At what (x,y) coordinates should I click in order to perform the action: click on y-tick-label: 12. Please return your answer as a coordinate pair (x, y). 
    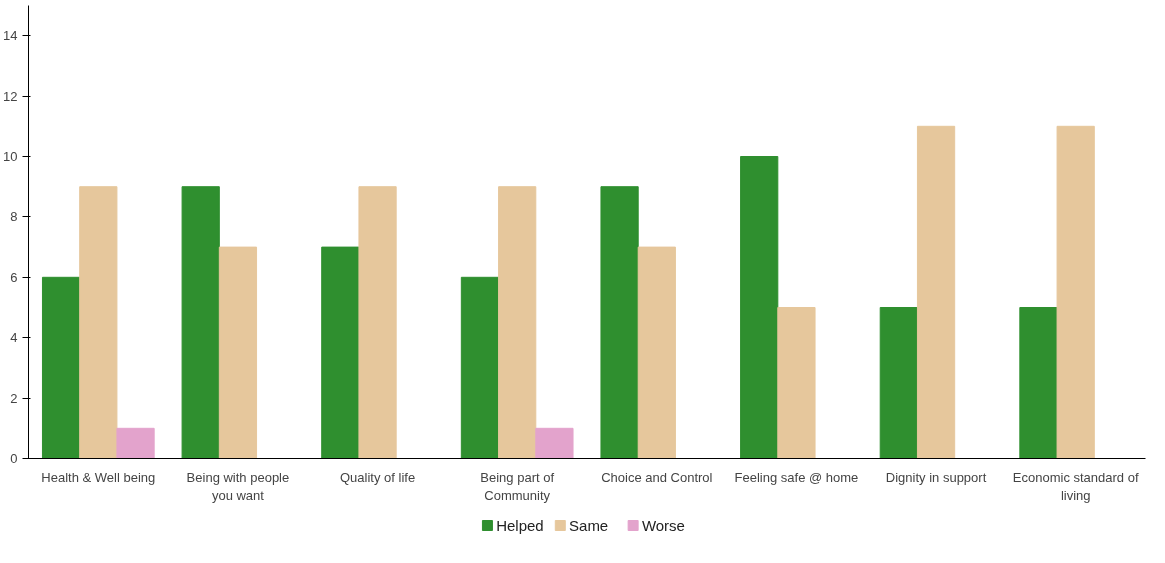
    Looking at the image, I should click on (10, 96).